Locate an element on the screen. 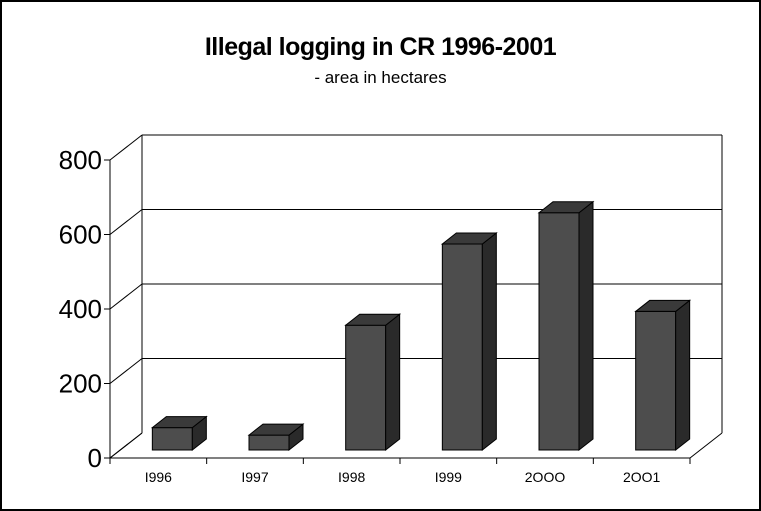 The height and width of the screenshot is (511, 761). y-tick-label: 200 is located at coordinates (80, 384).